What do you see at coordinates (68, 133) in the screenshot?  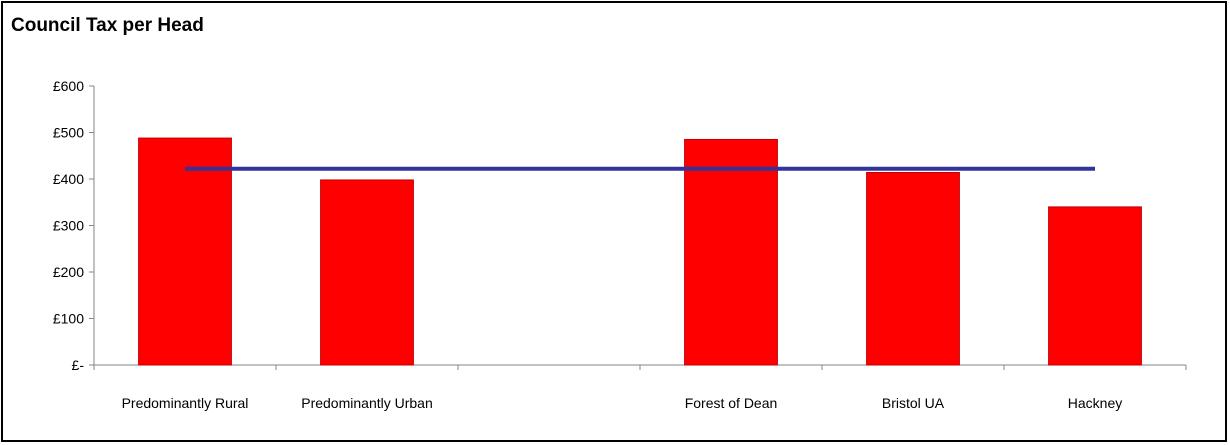 I see `y-tick-label: £500` at bounding box center [68, 133].